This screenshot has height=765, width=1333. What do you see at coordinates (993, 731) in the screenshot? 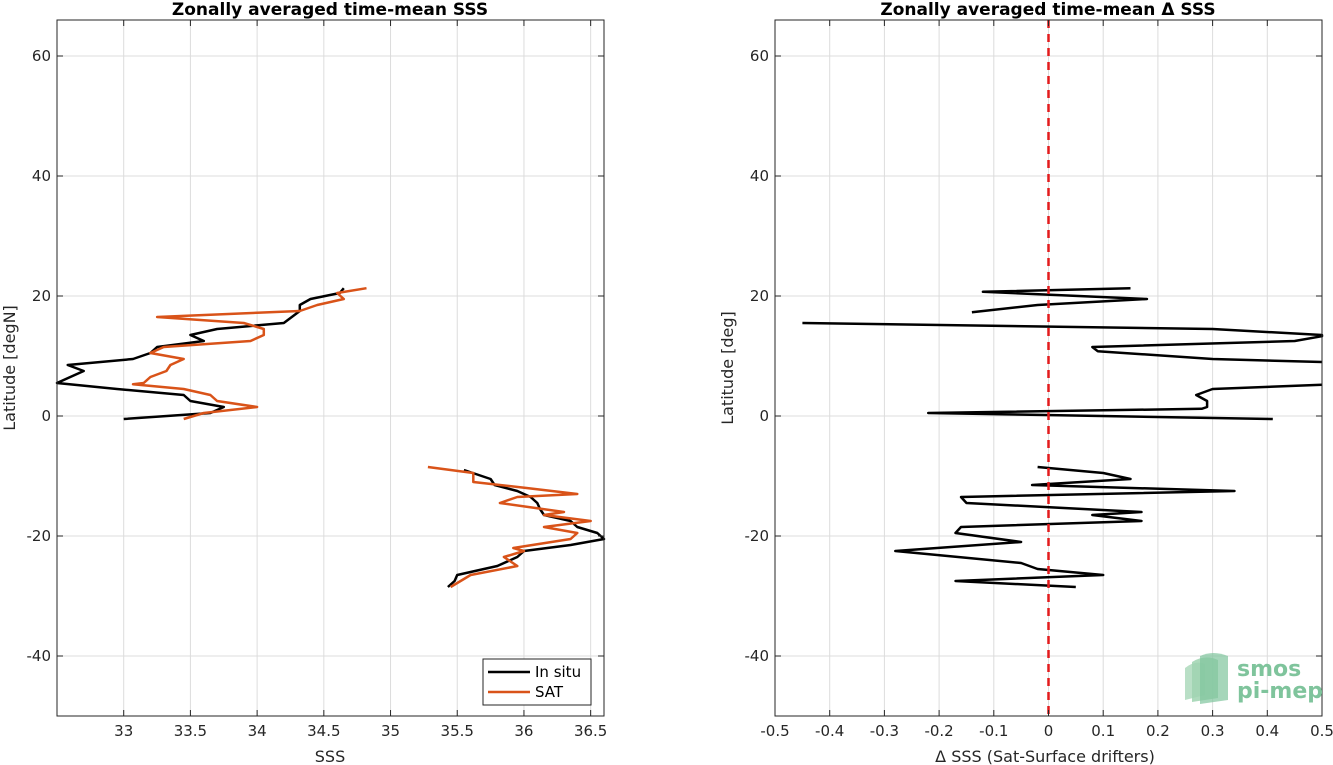
I see `delta-xtick-label: -0.1` at bounding box center [993, 731].